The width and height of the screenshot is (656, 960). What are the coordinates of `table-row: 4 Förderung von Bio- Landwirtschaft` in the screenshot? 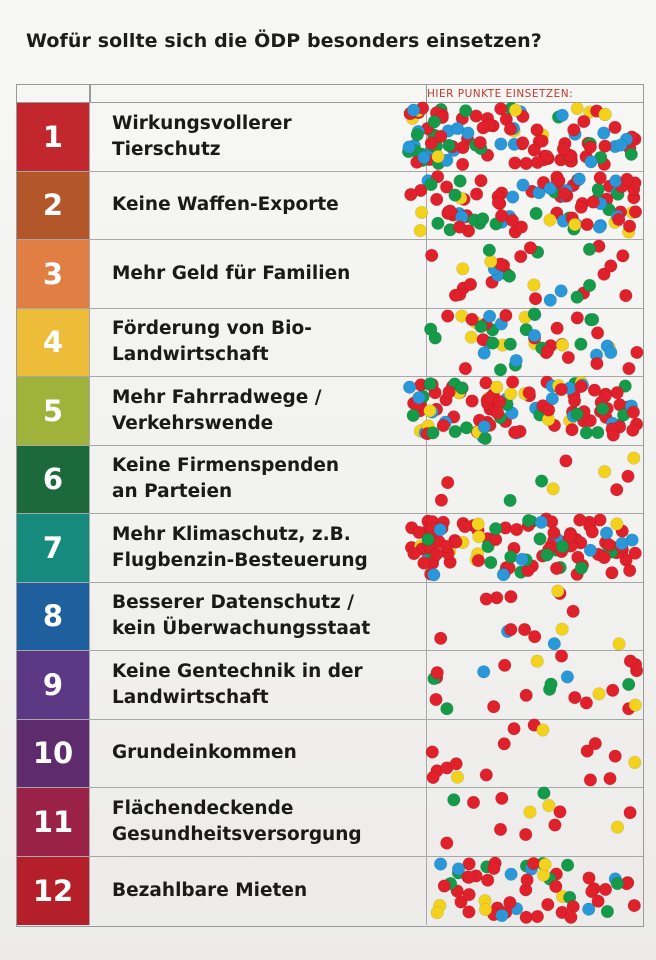 It's located at (330, 342).